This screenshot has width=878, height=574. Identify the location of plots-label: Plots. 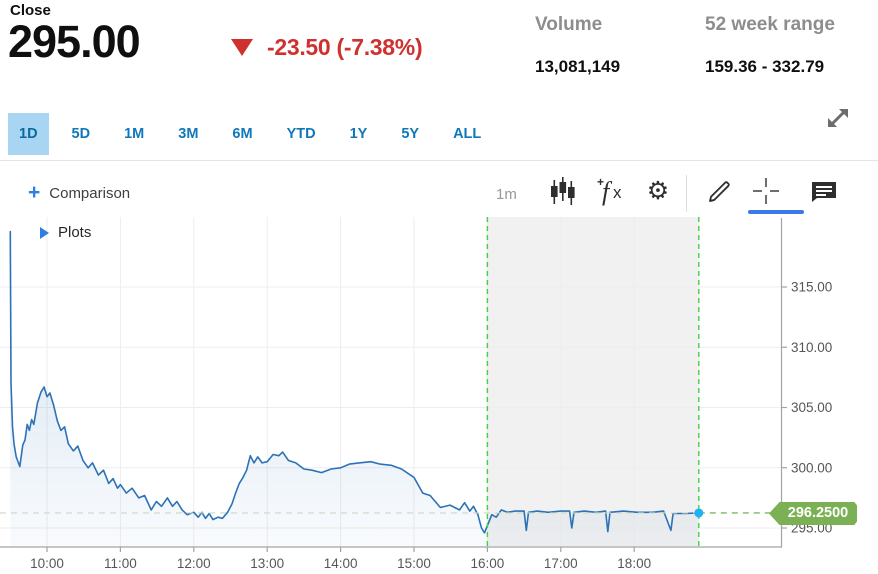
(75, 232).